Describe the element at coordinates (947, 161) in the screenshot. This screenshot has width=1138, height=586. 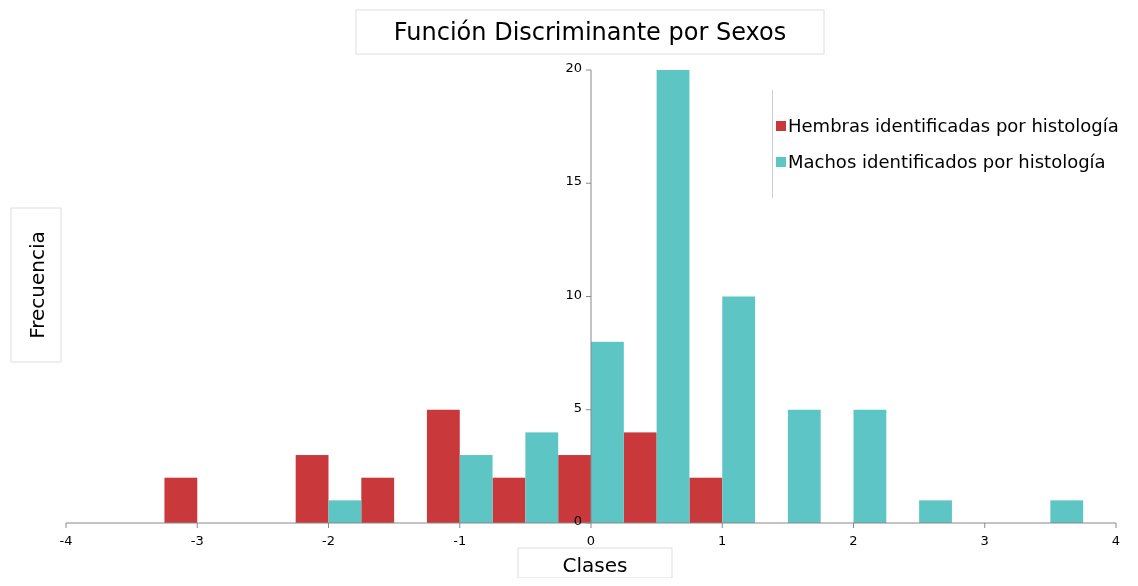
I see `legend-label: Machos identificados por histología` at that location.